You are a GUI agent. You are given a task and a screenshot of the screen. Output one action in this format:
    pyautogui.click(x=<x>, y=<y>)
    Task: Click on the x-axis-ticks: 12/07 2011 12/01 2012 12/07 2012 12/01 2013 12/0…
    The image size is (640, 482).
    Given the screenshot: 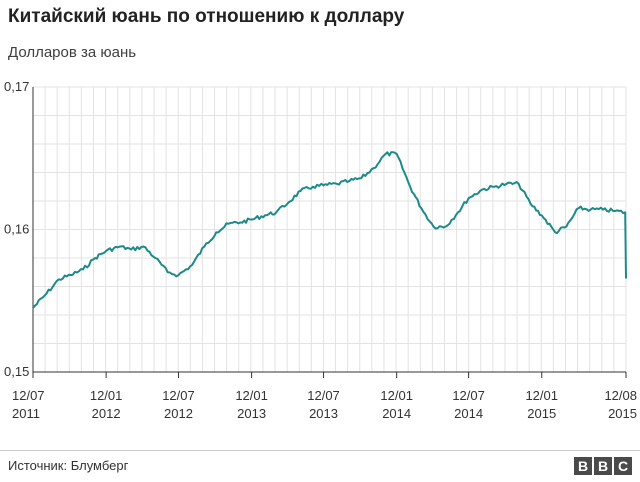 What is the action you would take?
    pyautogui.click(x=324, y=396)
    